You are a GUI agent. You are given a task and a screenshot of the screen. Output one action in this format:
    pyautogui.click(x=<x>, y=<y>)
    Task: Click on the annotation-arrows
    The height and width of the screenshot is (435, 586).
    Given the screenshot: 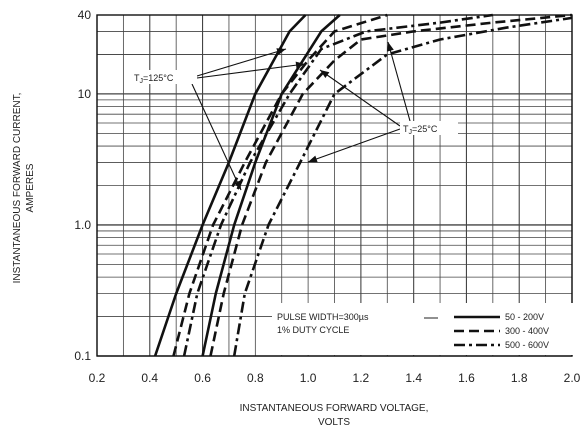 What is the action you would take?
    pyautogui.click(x=301, y=116)
    